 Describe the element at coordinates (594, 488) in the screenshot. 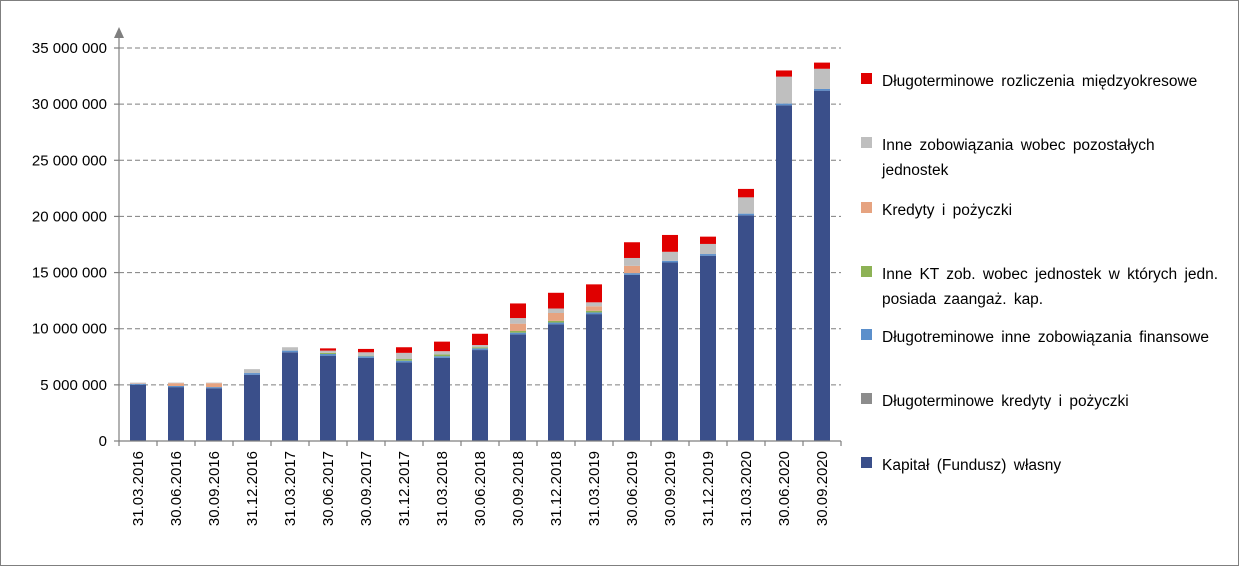

I see `x-tick-label: 31.03.2019` at that location.